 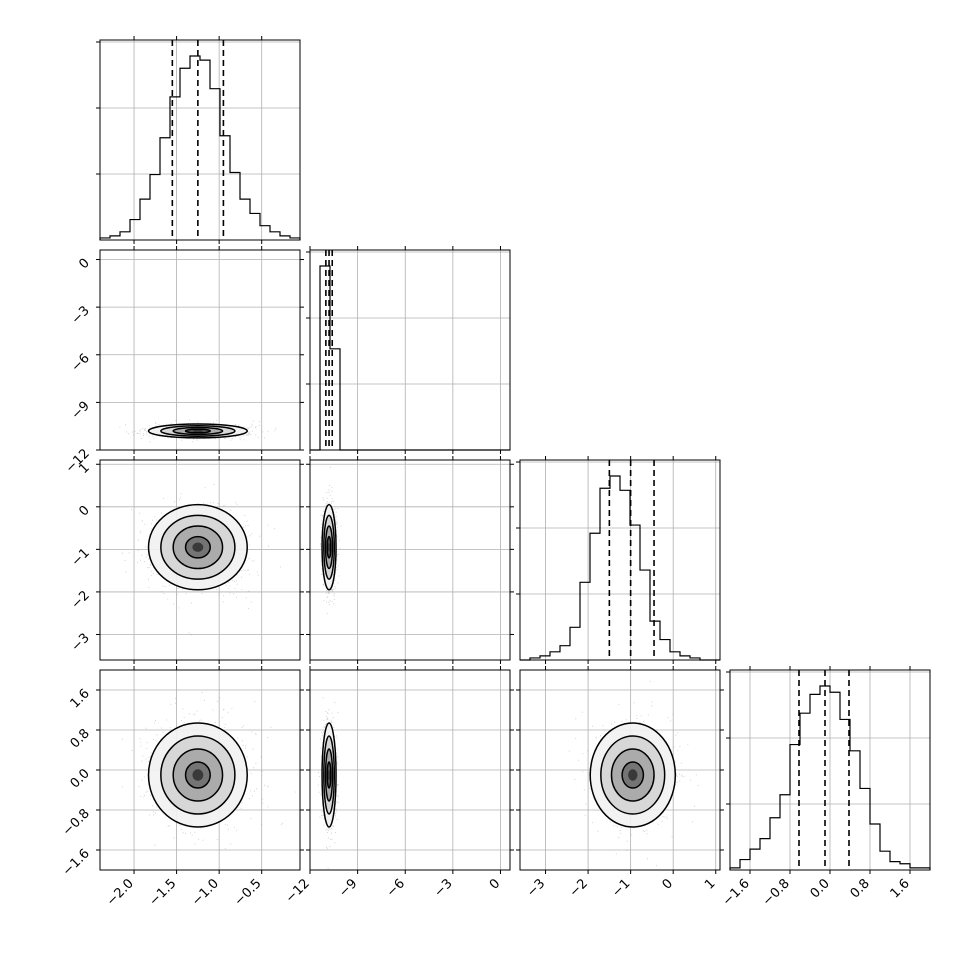 I want to click on panel-p1-p3: −12 −9 −6 −3 0, so click(x=398, y=786).